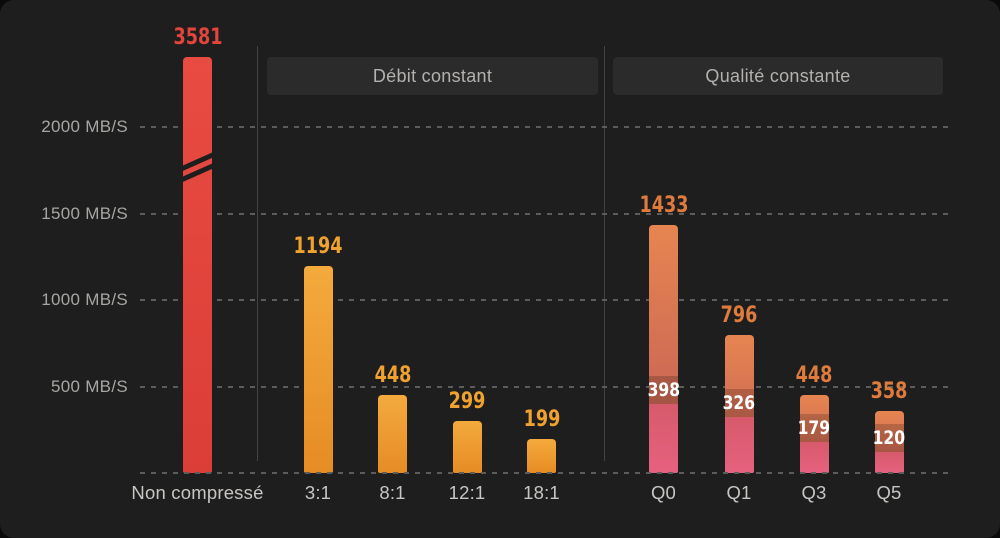  I want to click on y-axis-tick-500: 500 MB/S, so click(89, 386).